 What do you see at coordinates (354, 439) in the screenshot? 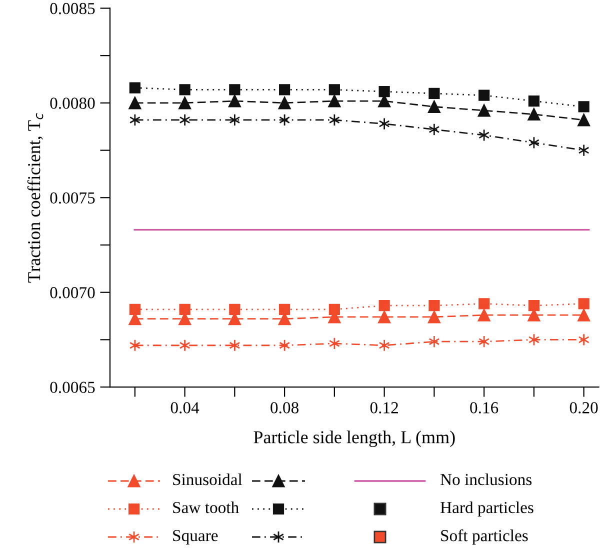
I see `x-axis-title: Particle side length, L (mm)` at bounding box center [354, 439].